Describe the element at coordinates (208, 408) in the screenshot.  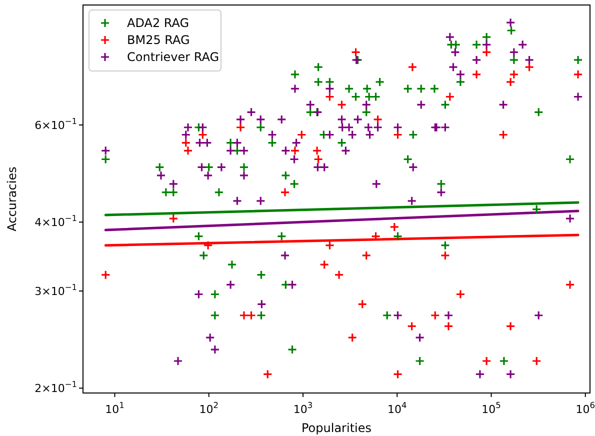
I see `x-tick-label: 10$^{2}$` at that location.